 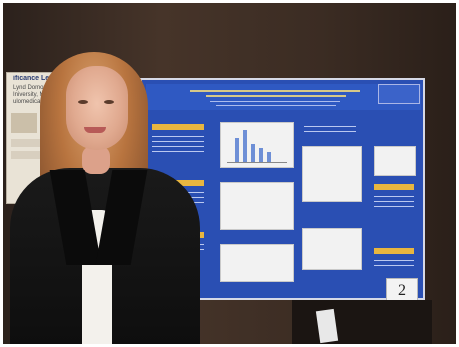 I want to click on left-poster-line-3: ulomedical Hospital, so click(x=39, y=102).